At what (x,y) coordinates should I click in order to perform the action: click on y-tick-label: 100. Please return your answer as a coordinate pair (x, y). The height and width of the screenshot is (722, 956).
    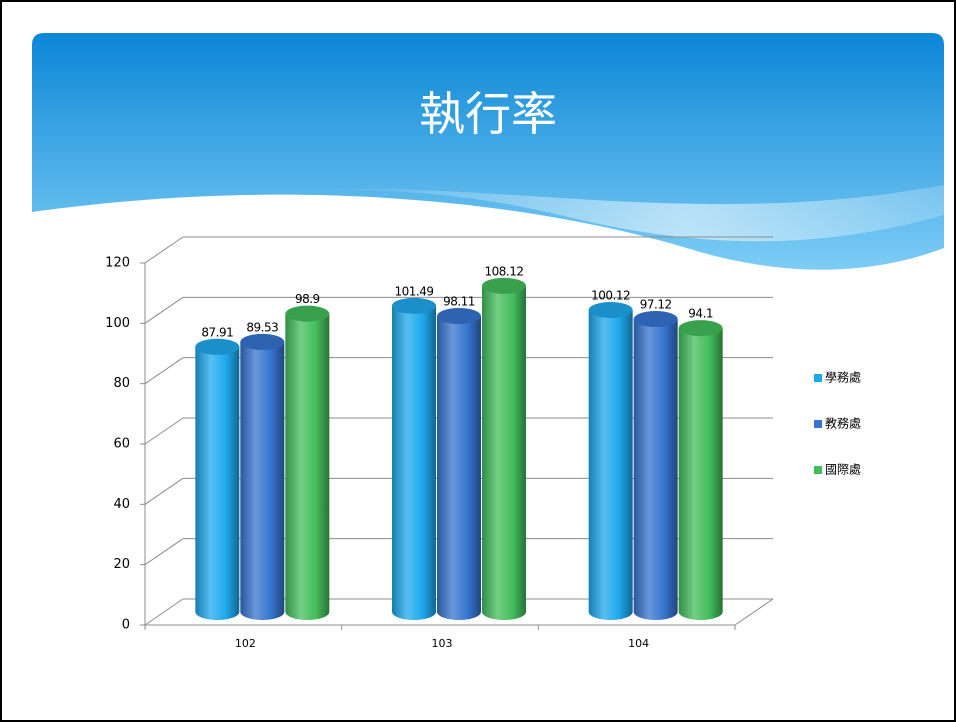
    Looking at the image, I should click on (117, 323).